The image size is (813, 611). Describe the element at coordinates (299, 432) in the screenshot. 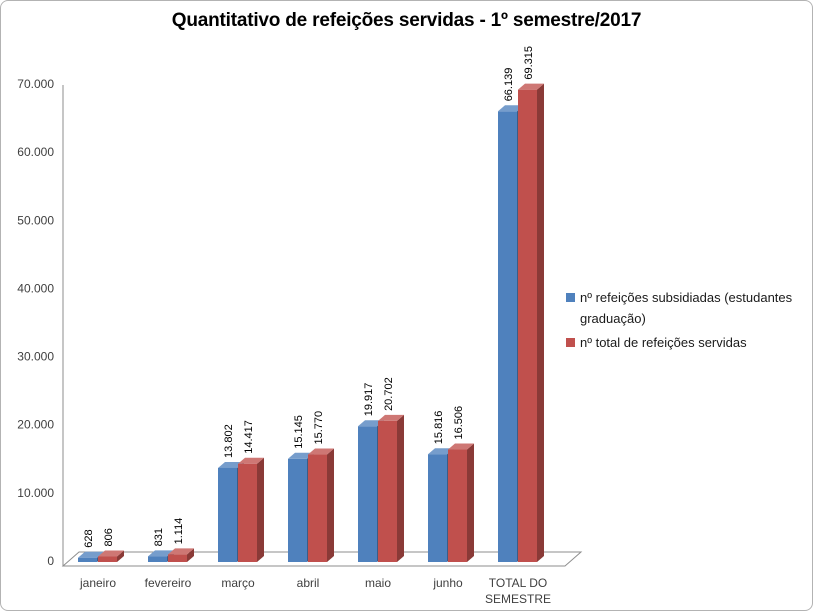

I see `bar-value-label: 15.145` at that location.